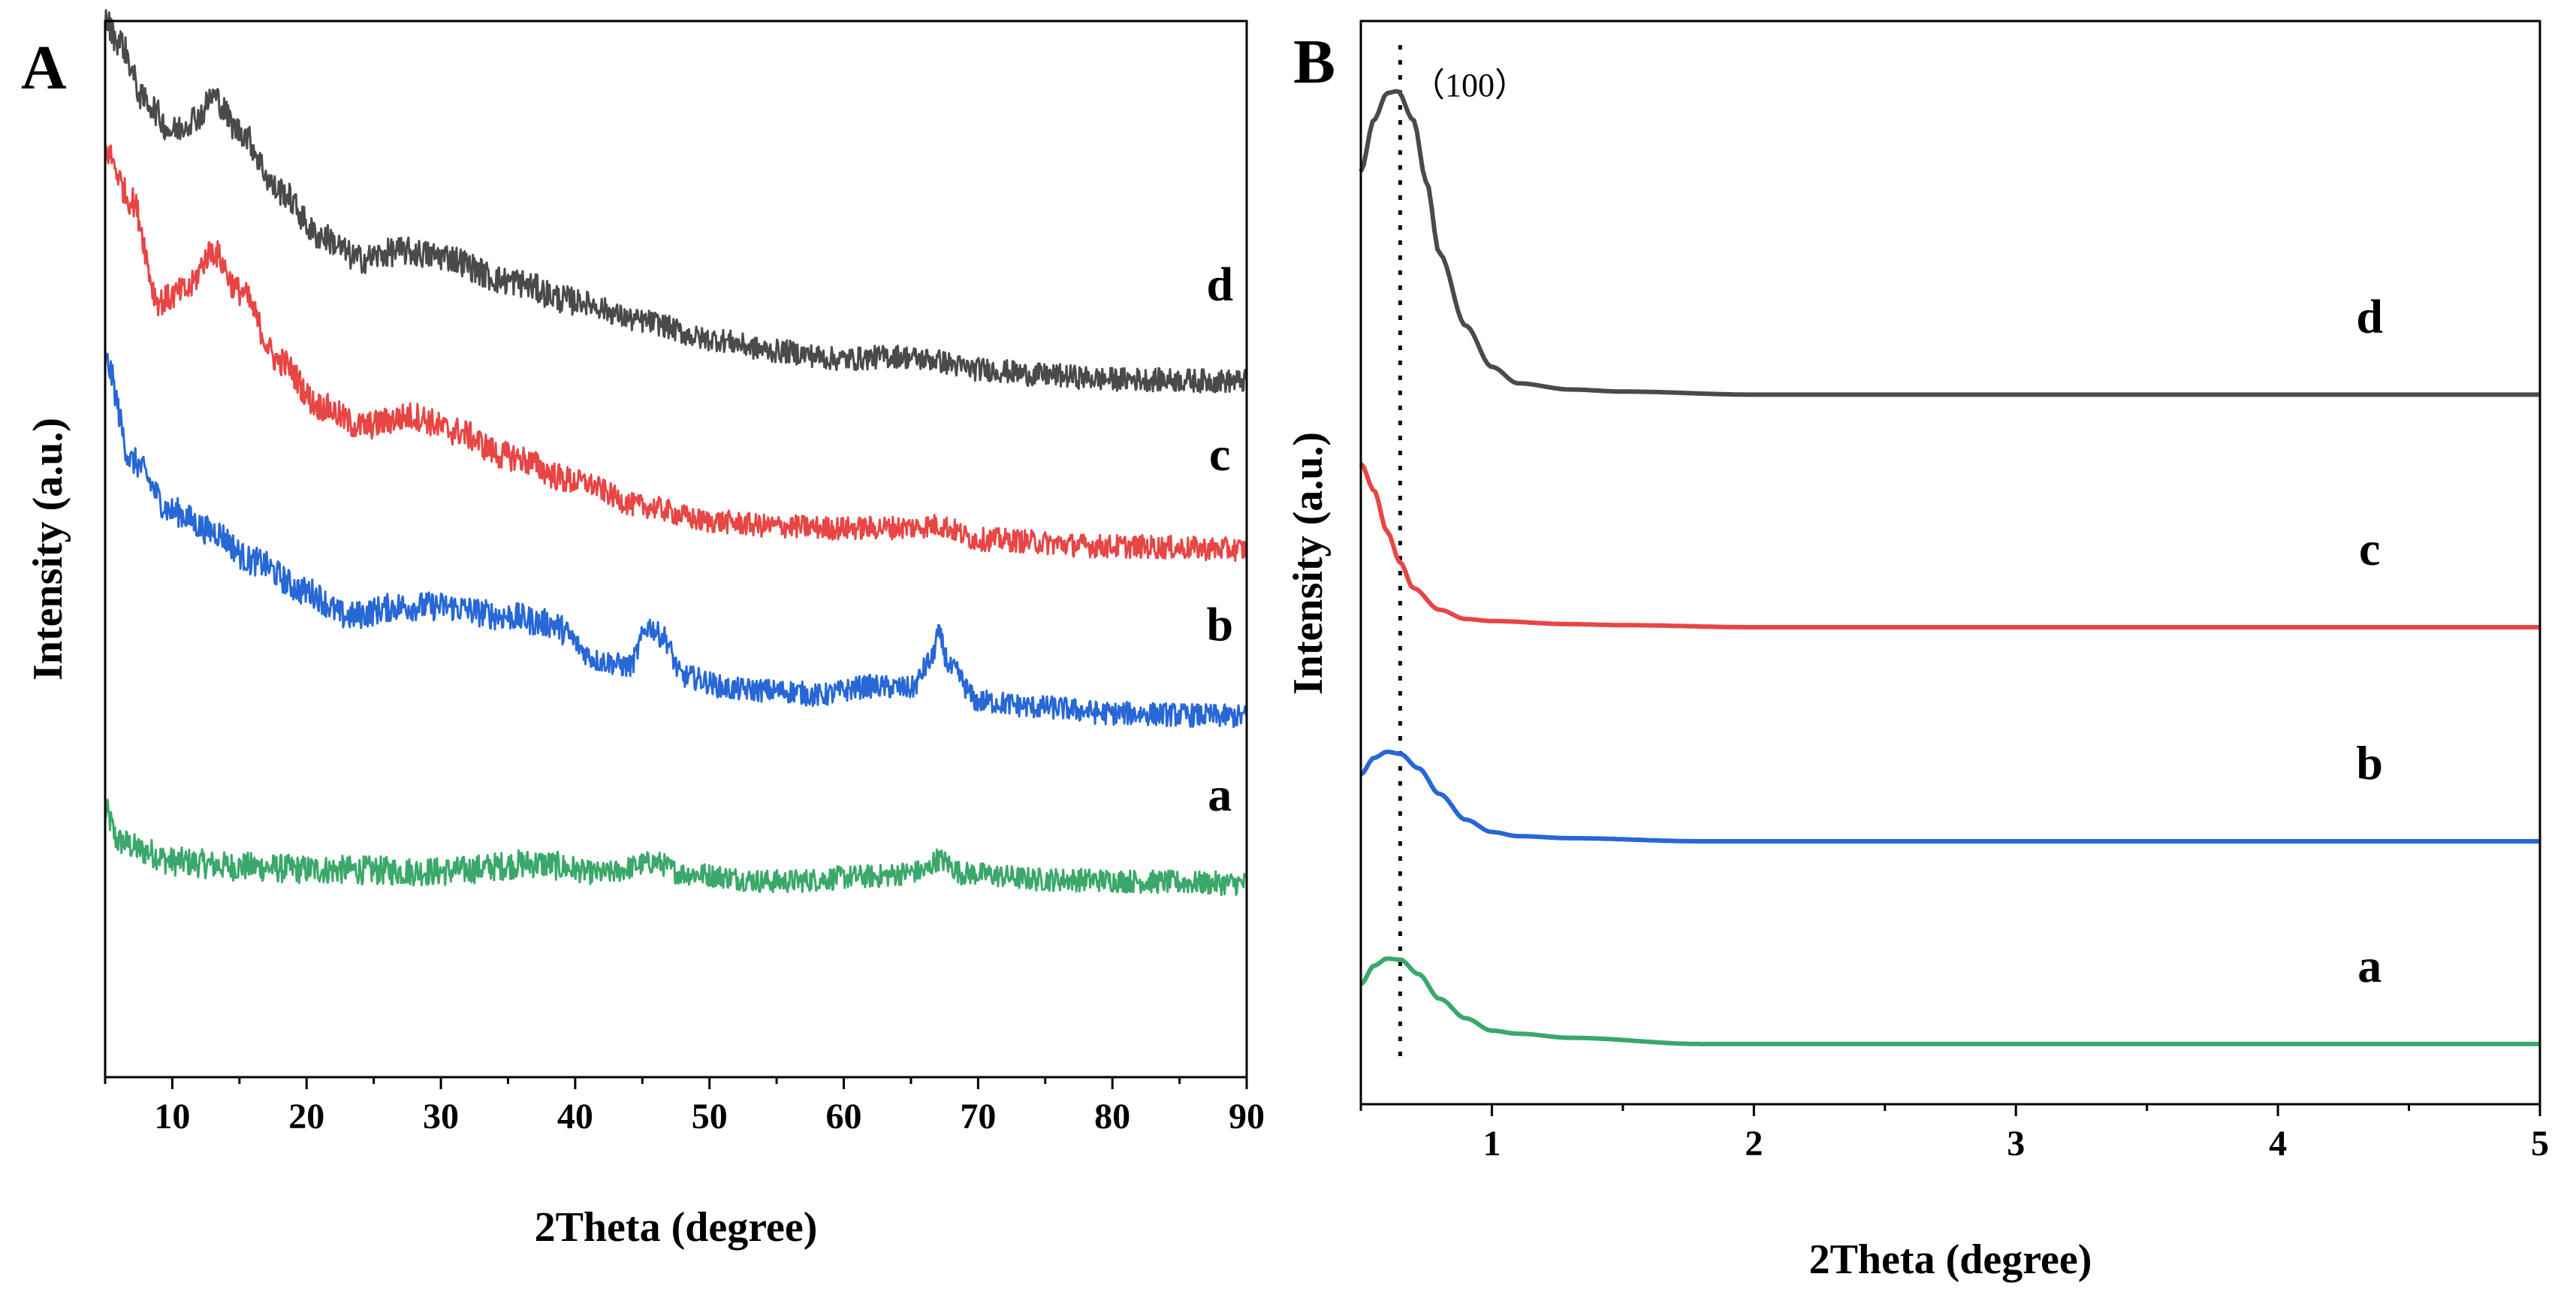  What do you see at coordinates (978, 1116) in the screenshot?
I see `x-tick-label: 70` at bounding box center [978, 1116].